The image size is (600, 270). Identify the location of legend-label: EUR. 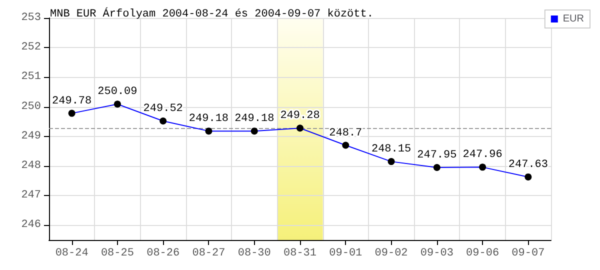
(573, 19).